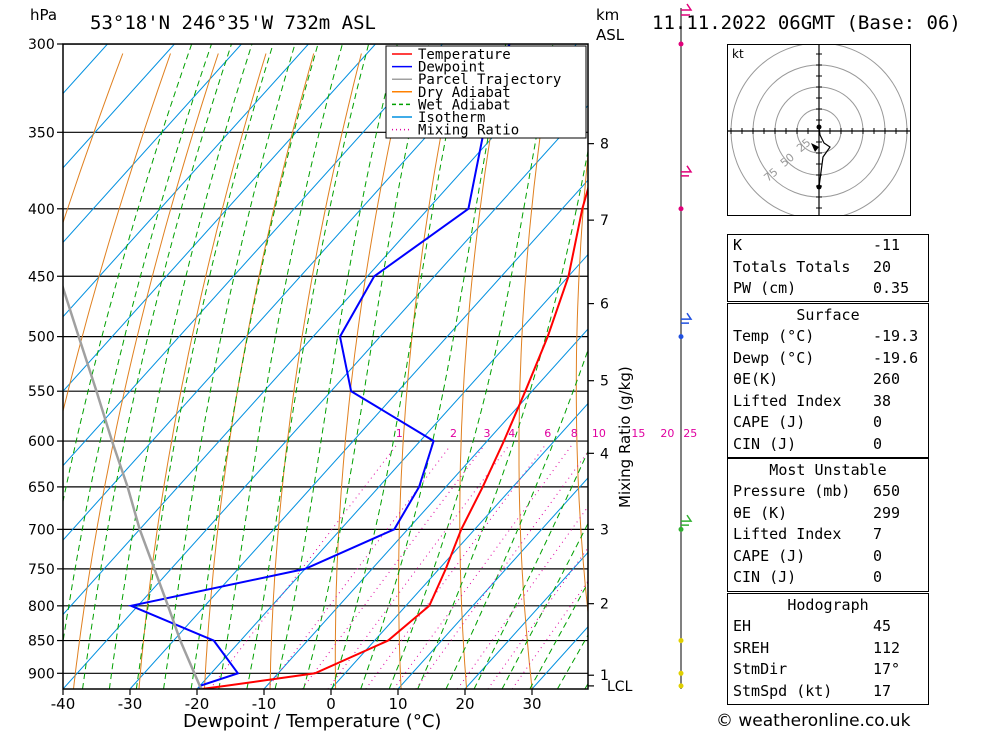 The image size is (1000, 733). I want to click on table-row: Pressure (mb) 650, so click(828, 492).